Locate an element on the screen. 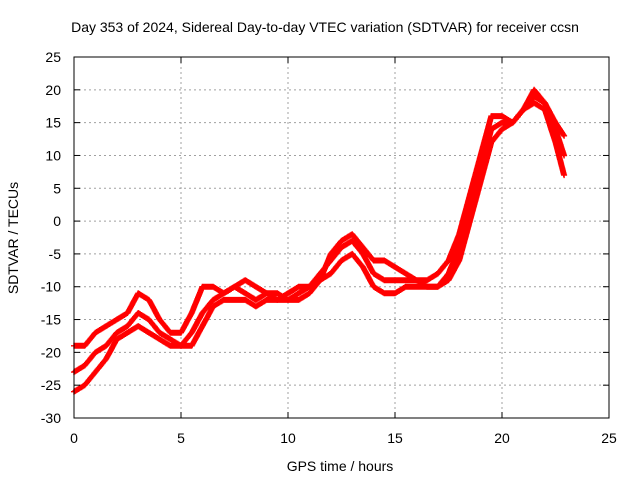  y-tick-label: -25 is located at coordinates (51, 385).